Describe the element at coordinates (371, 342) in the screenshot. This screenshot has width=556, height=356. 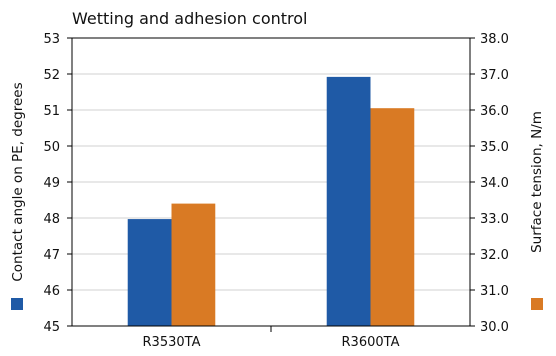
I see `x-tick-label: R3600TA` at that location.